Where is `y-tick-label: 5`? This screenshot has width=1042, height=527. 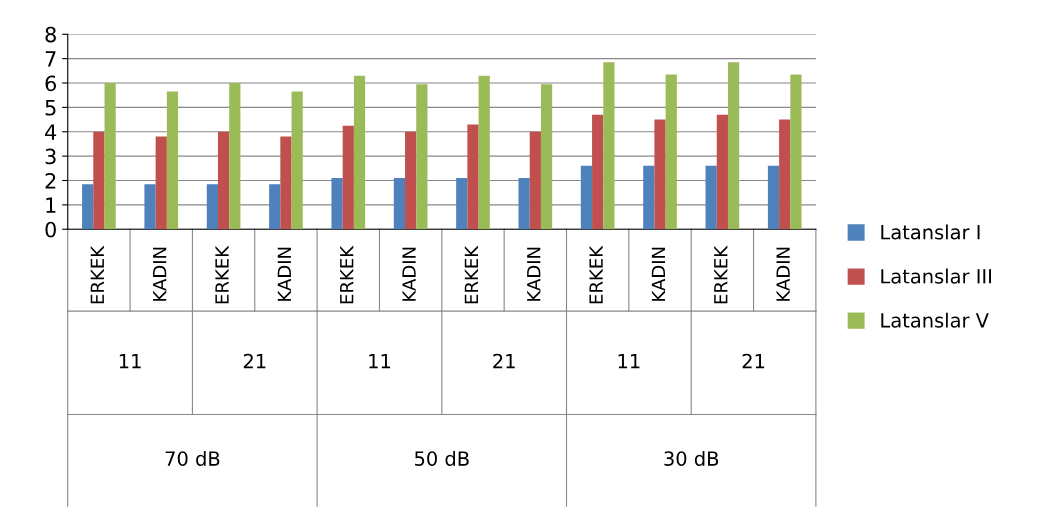
y-tick-label: 5 is located at coordinates (50, 108).